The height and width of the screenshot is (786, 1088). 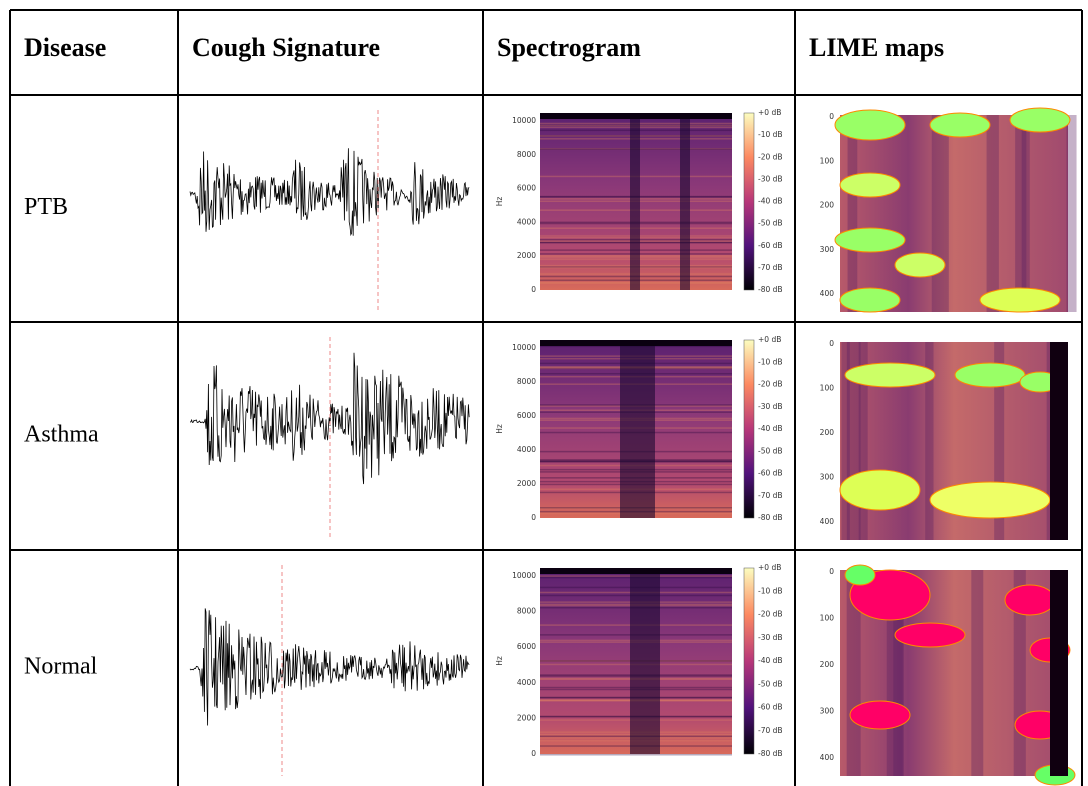 I want to click on header-cell: Spectrogram, so click(x=569, y=47).